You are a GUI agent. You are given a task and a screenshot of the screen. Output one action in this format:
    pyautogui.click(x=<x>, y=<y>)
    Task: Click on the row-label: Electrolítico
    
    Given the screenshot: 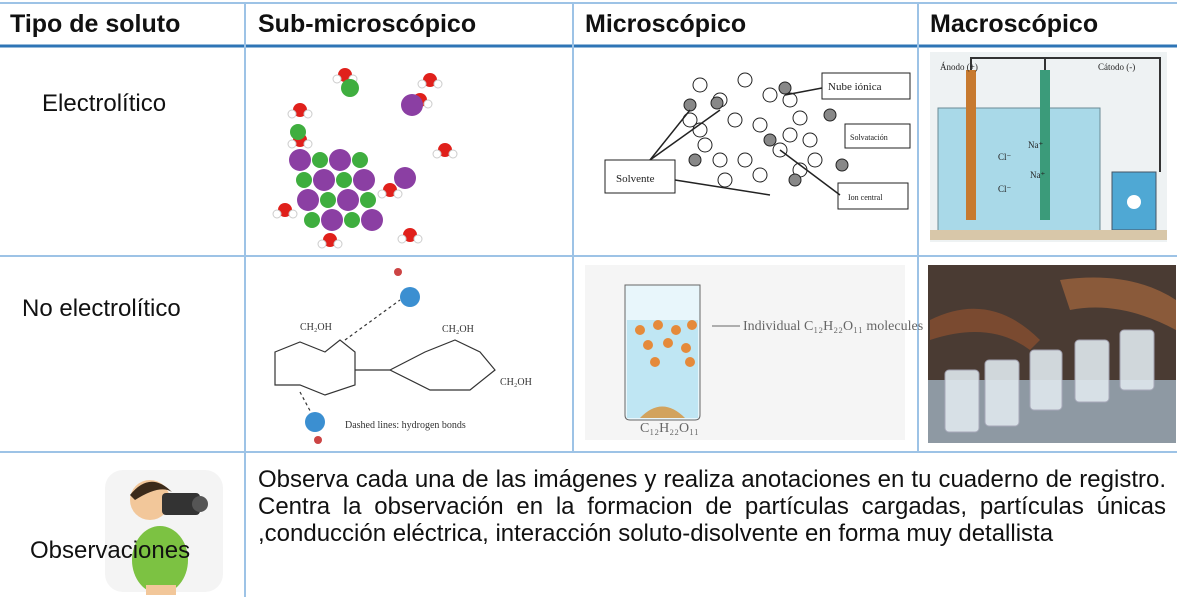 What is the action you would take?
    pyautogui.click(x=104, y=103)
    